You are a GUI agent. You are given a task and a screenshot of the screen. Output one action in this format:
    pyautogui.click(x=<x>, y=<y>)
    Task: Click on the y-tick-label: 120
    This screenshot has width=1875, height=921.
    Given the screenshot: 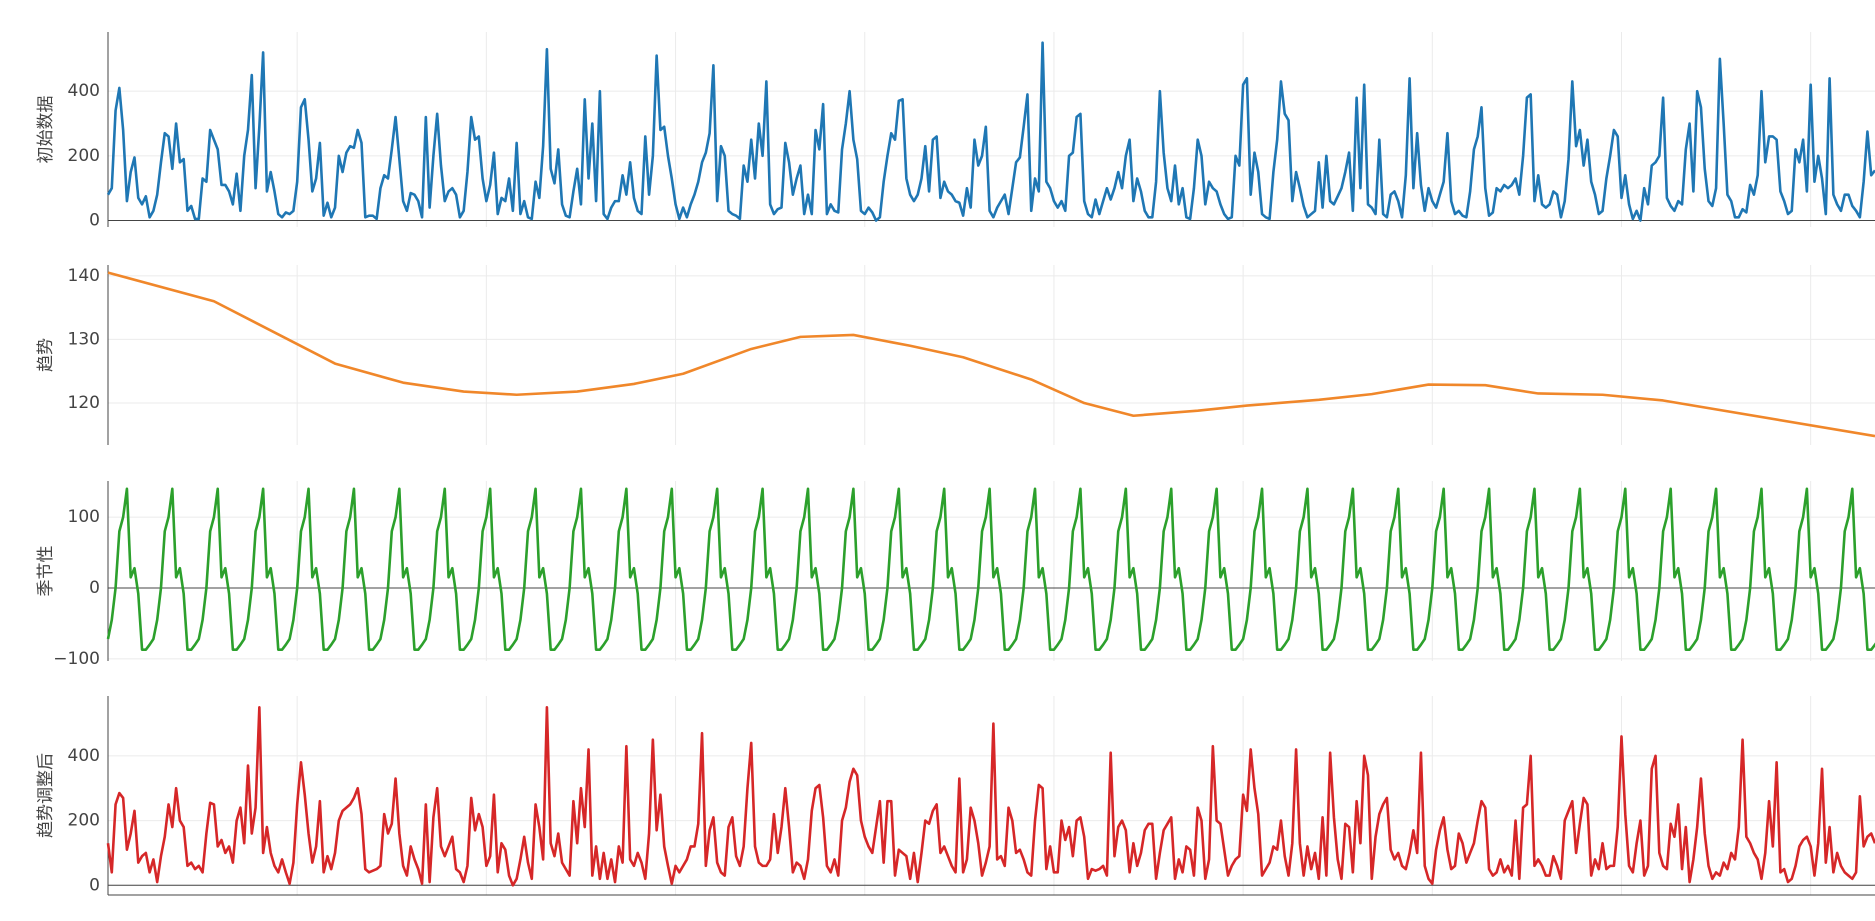 What is the action you would take?
    pyautogui.click(x=84, y=403)
    